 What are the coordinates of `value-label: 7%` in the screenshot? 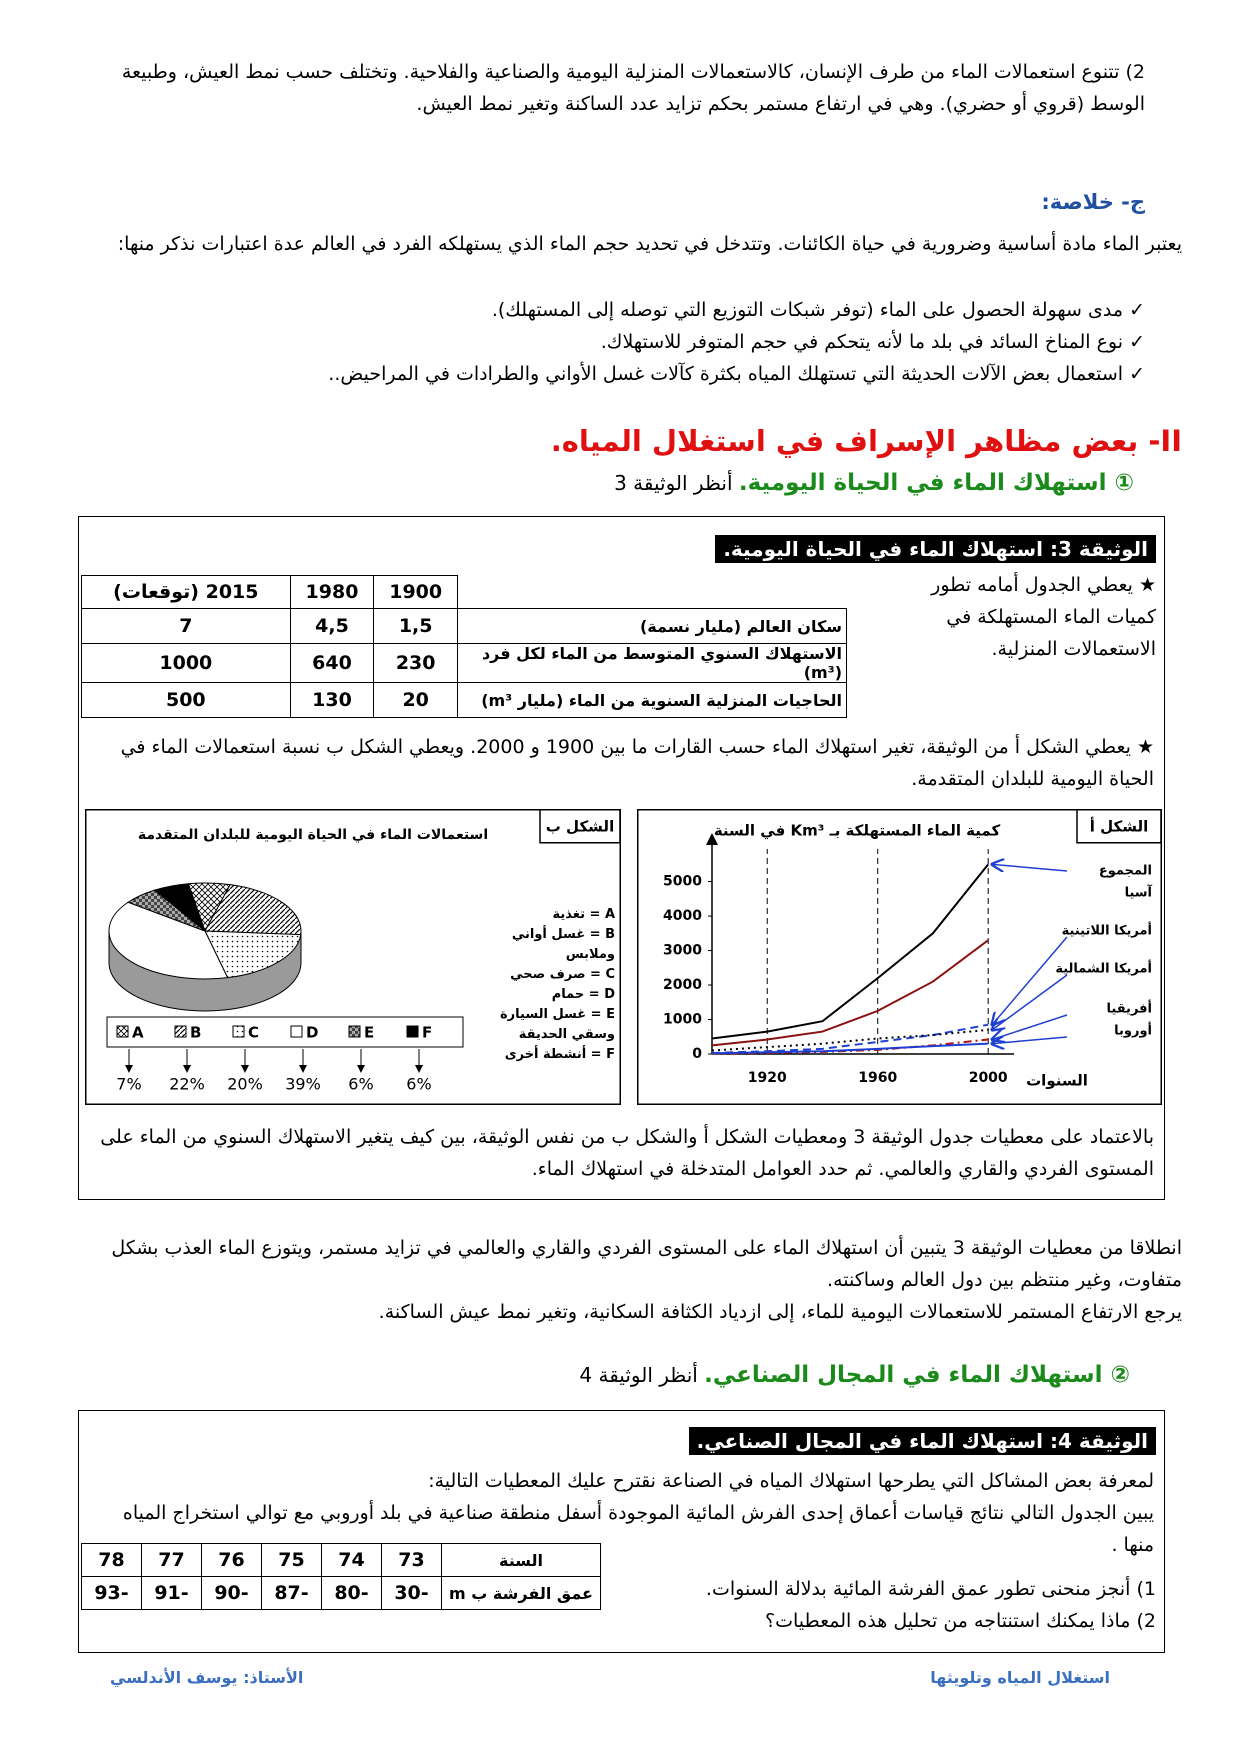 It's located at (128, 1084).